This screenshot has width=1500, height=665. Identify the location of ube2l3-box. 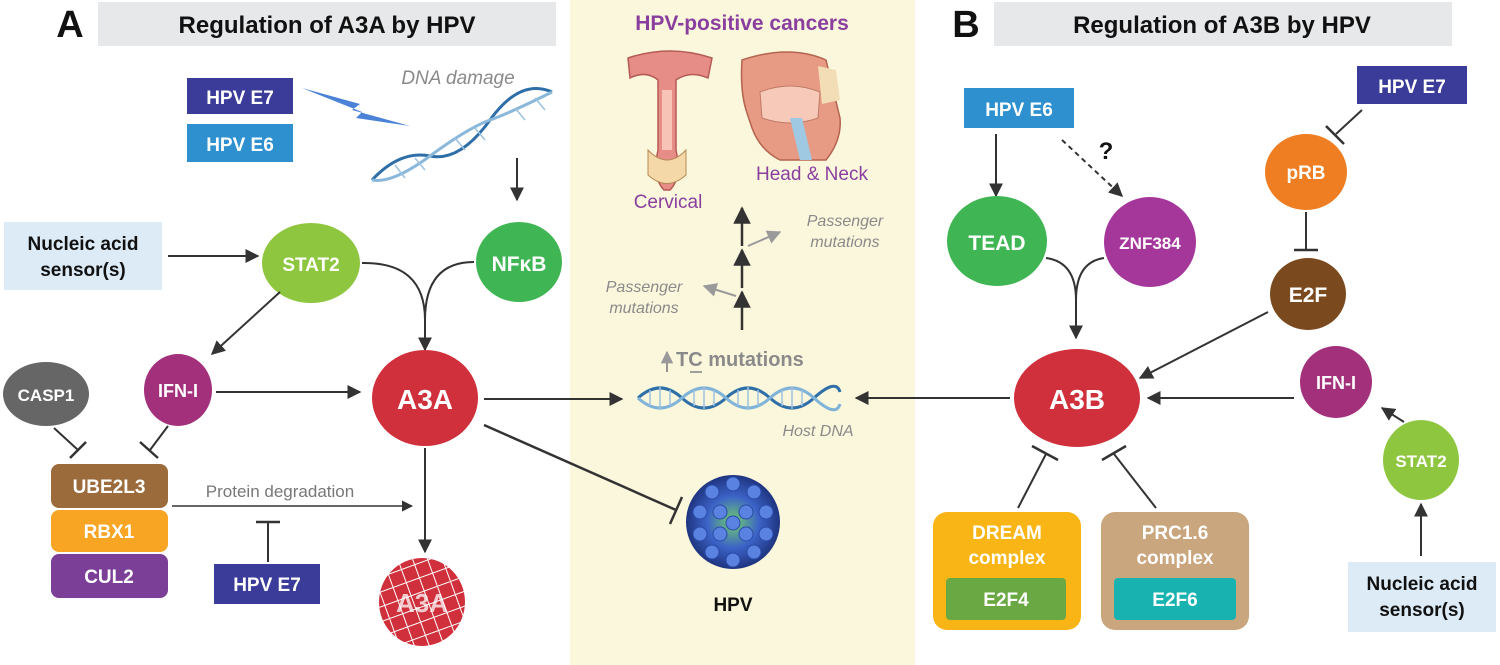
(109, 486).